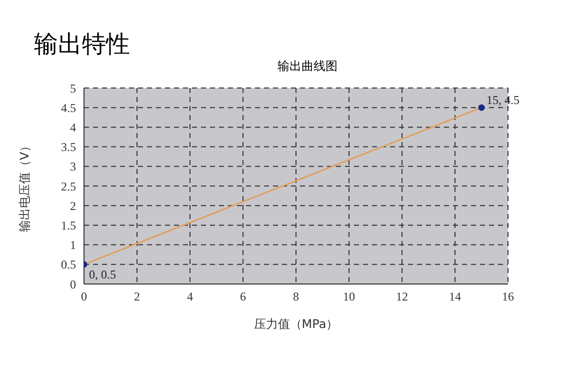 The width and height of the screenshot is (575, 382). I want to click on x-tick-label: 0, so click(84, 297).